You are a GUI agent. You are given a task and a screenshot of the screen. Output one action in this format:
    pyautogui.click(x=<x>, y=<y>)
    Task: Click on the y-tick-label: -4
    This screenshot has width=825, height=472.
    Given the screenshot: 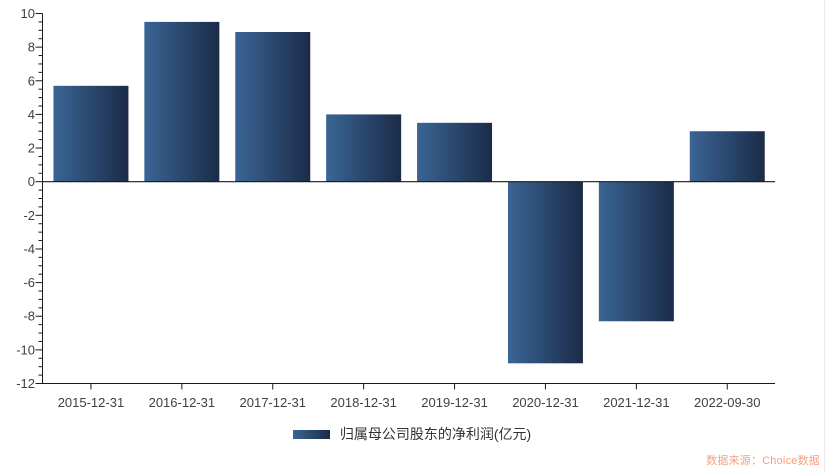 What is the action you would take?
    pyautogui.click(x=29, y=248)
    